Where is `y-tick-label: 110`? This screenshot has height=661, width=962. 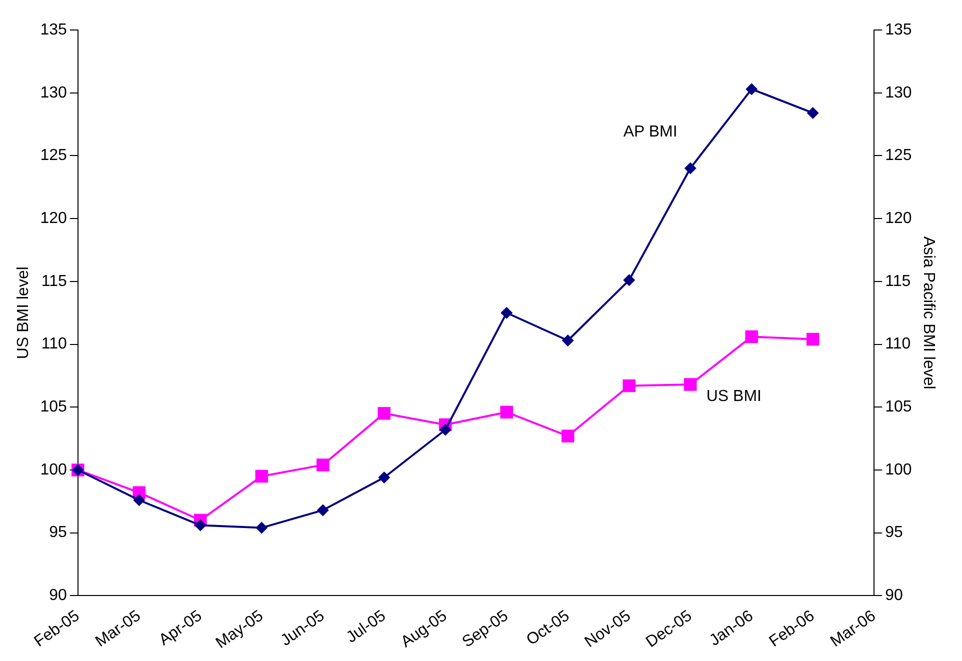 y-tick-label: 110 is located at coordinates (54, 344).